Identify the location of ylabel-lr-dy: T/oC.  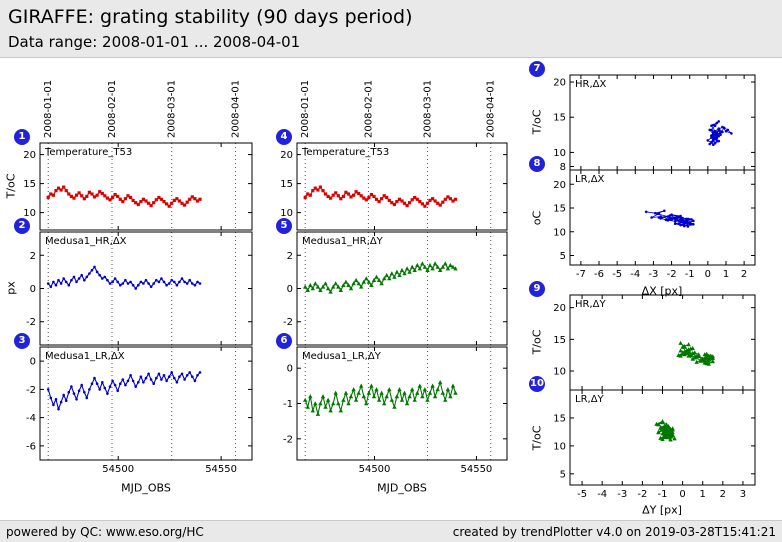
(537, 438).